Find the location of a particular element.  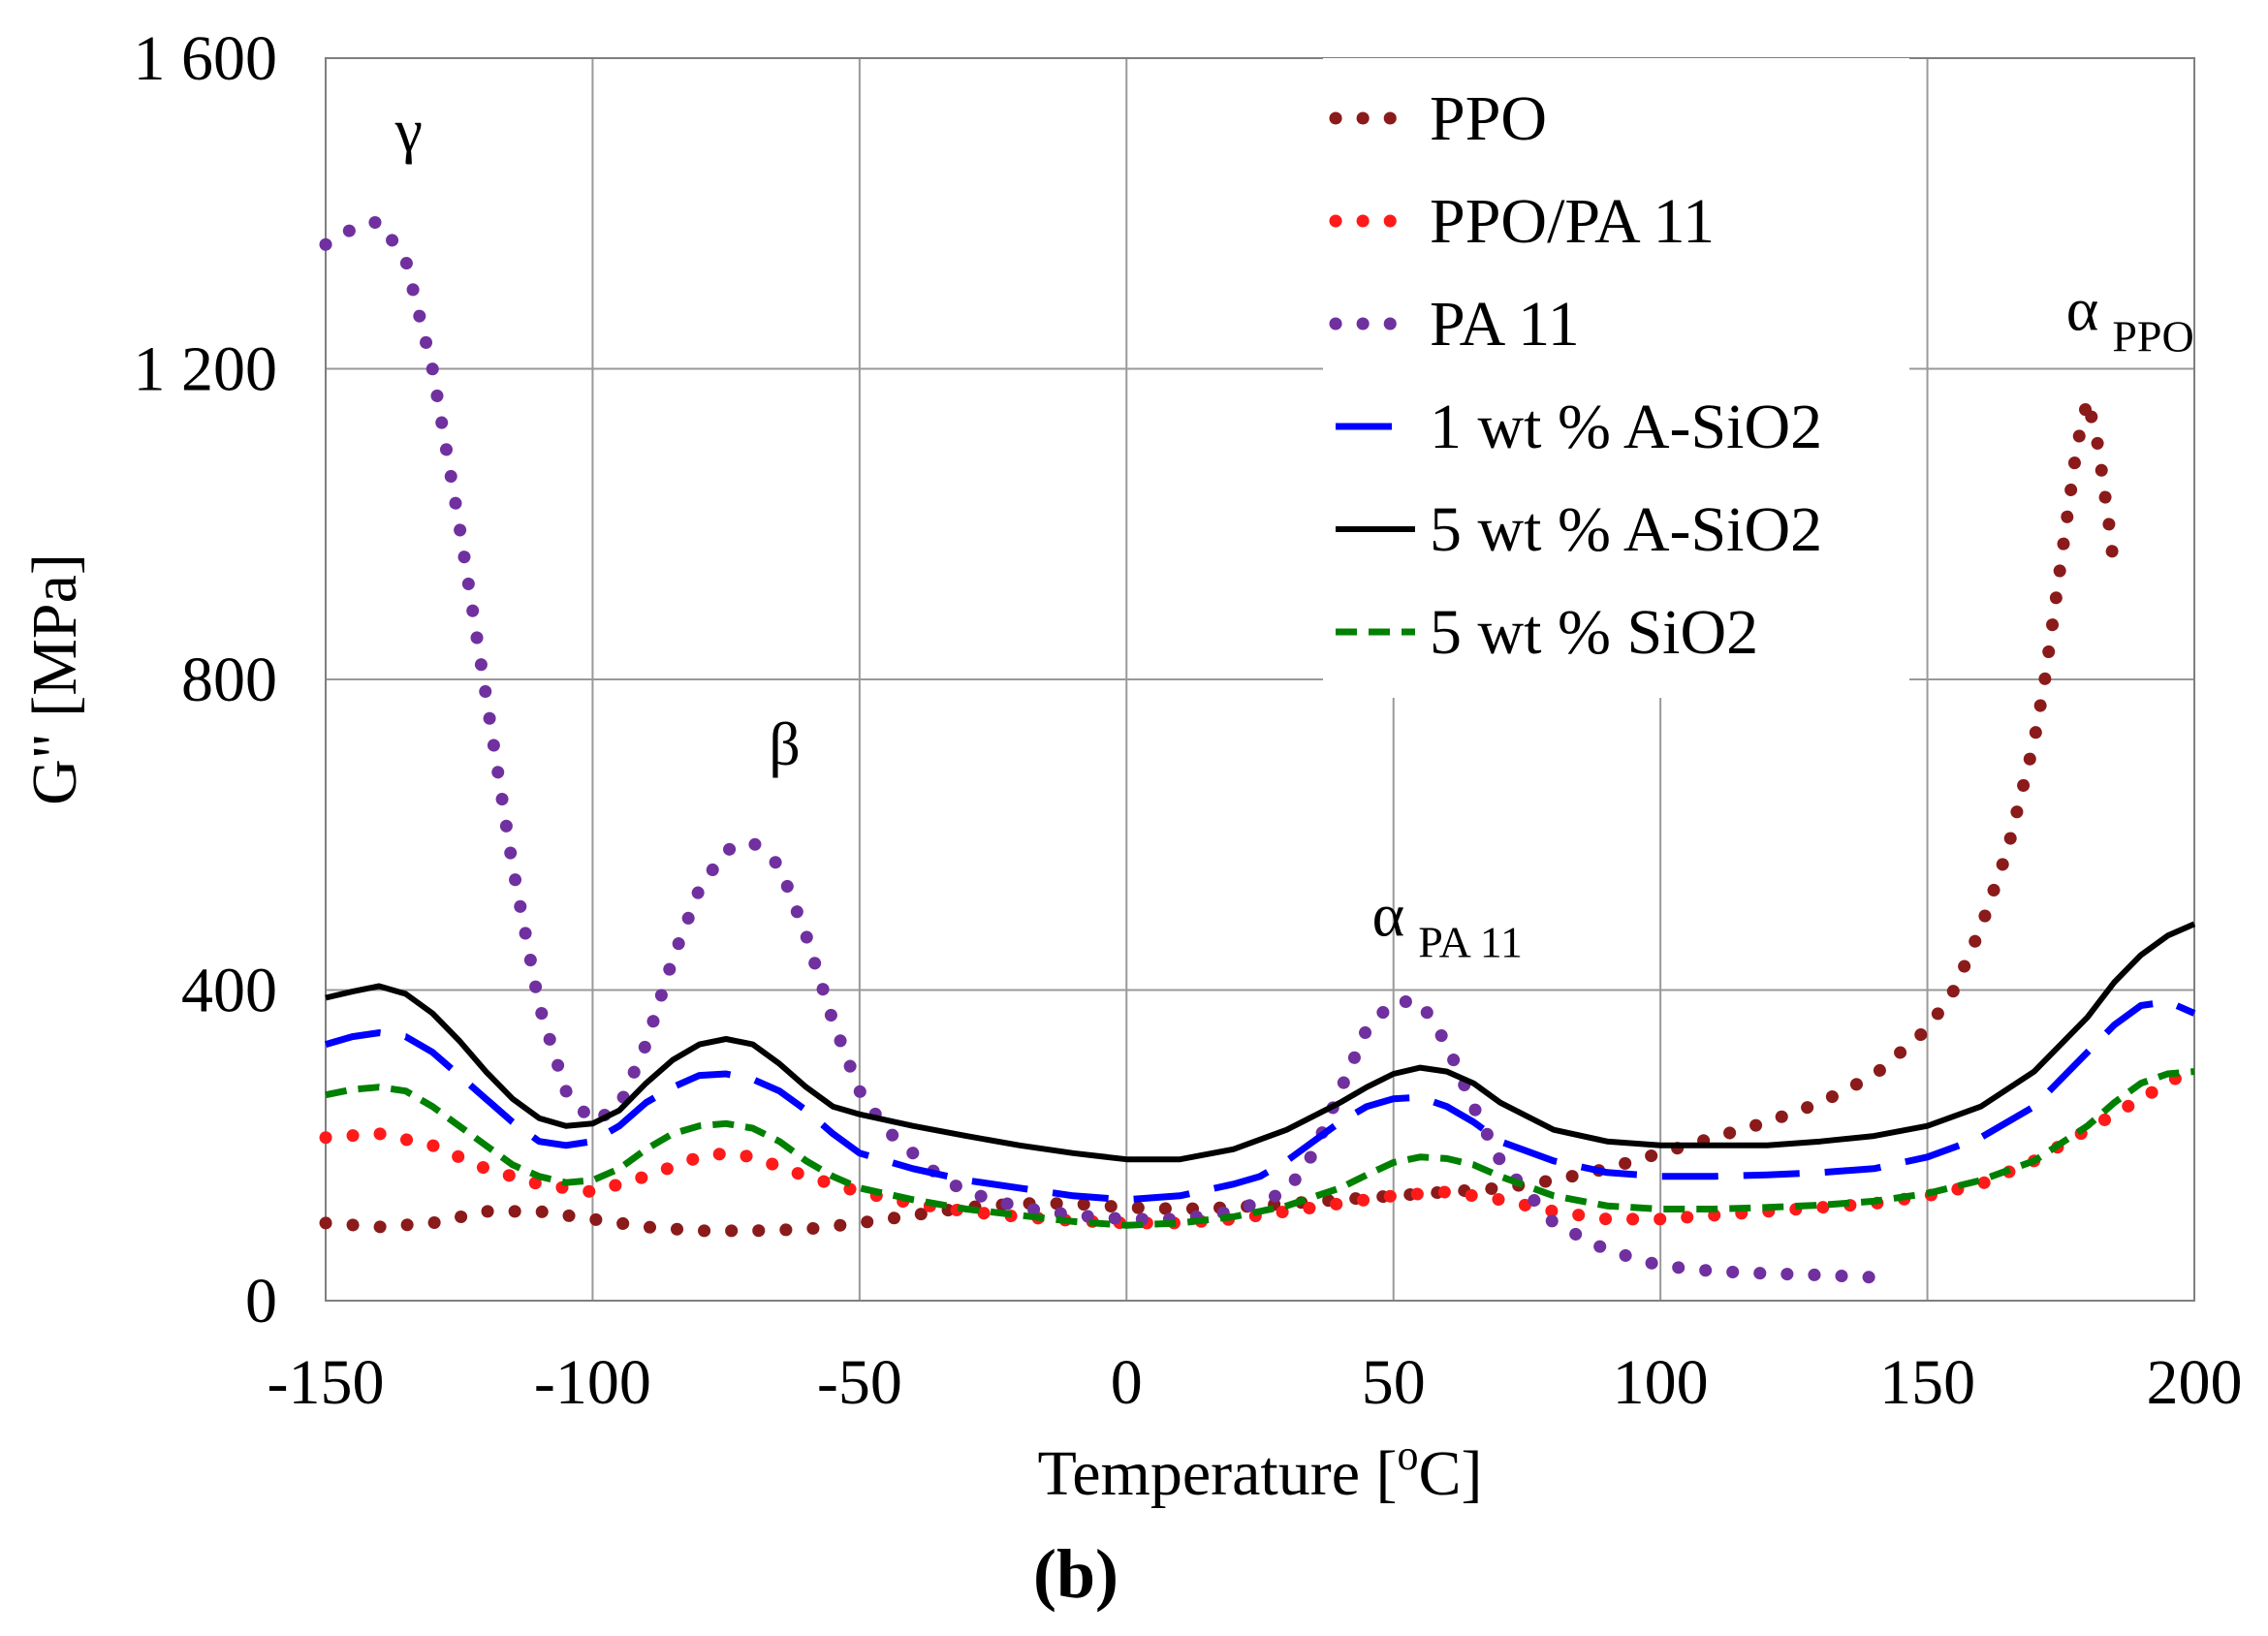

x-tick-label: 100 is located at coordinates (1661, 1382).